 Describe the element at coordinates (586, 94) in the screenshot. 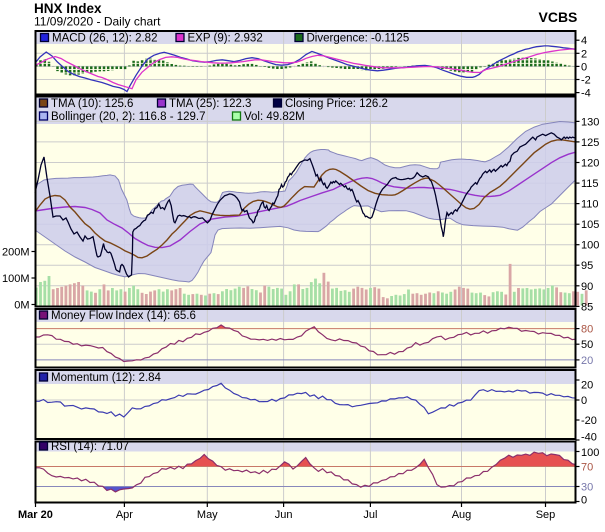

I see `svg-text: -4` at that location.